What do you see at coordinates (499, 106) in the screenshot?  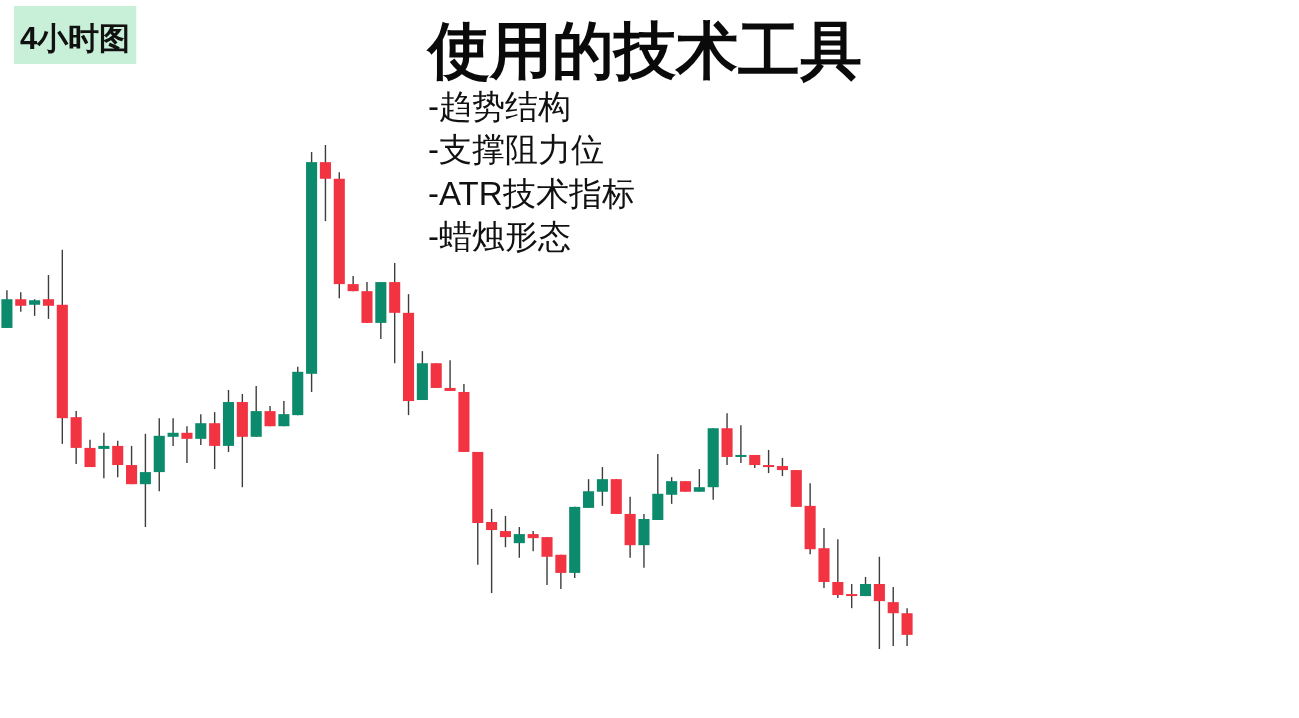 I see `annotation: -趋势结构` at bounding box center [499, 106].